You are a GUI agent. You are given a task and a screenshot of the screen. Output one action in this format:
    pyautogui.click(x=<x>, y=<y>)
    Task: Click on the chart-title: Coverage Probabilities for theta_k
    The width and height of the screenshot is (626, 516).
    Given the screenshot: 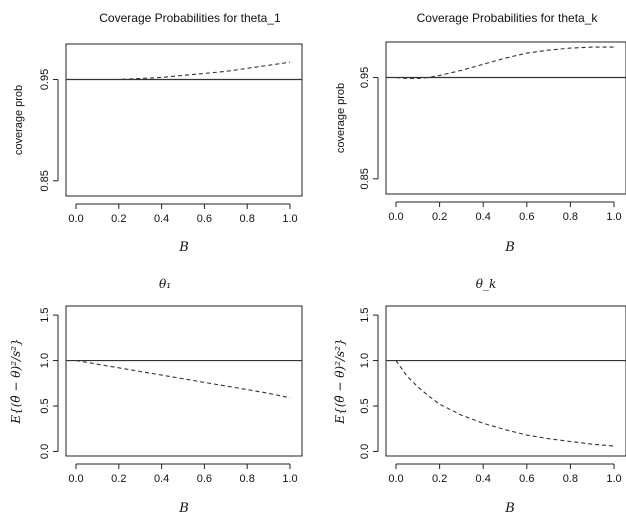 What is the action you would take?
    pyautogui.click(x=508, y=18)
    